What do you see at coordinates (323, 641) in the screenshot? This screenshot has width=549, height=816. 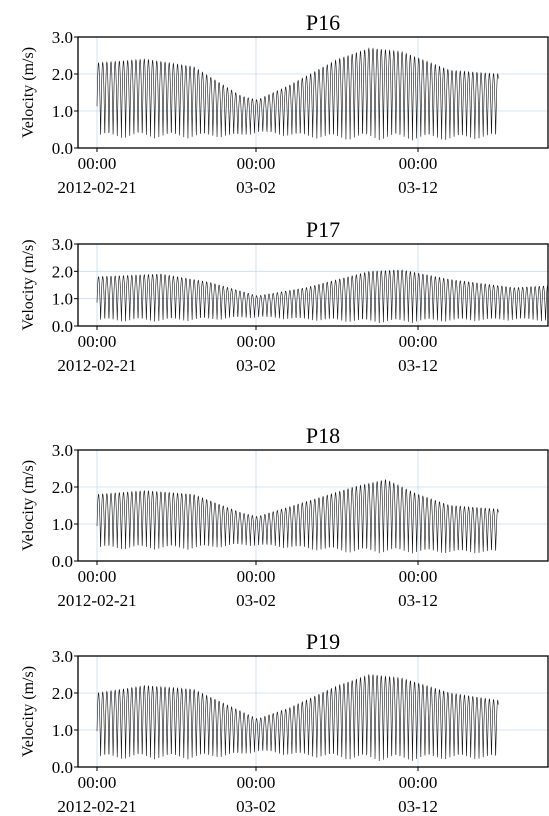 I see `chart-title: P19` at bounding box center [323, 641].